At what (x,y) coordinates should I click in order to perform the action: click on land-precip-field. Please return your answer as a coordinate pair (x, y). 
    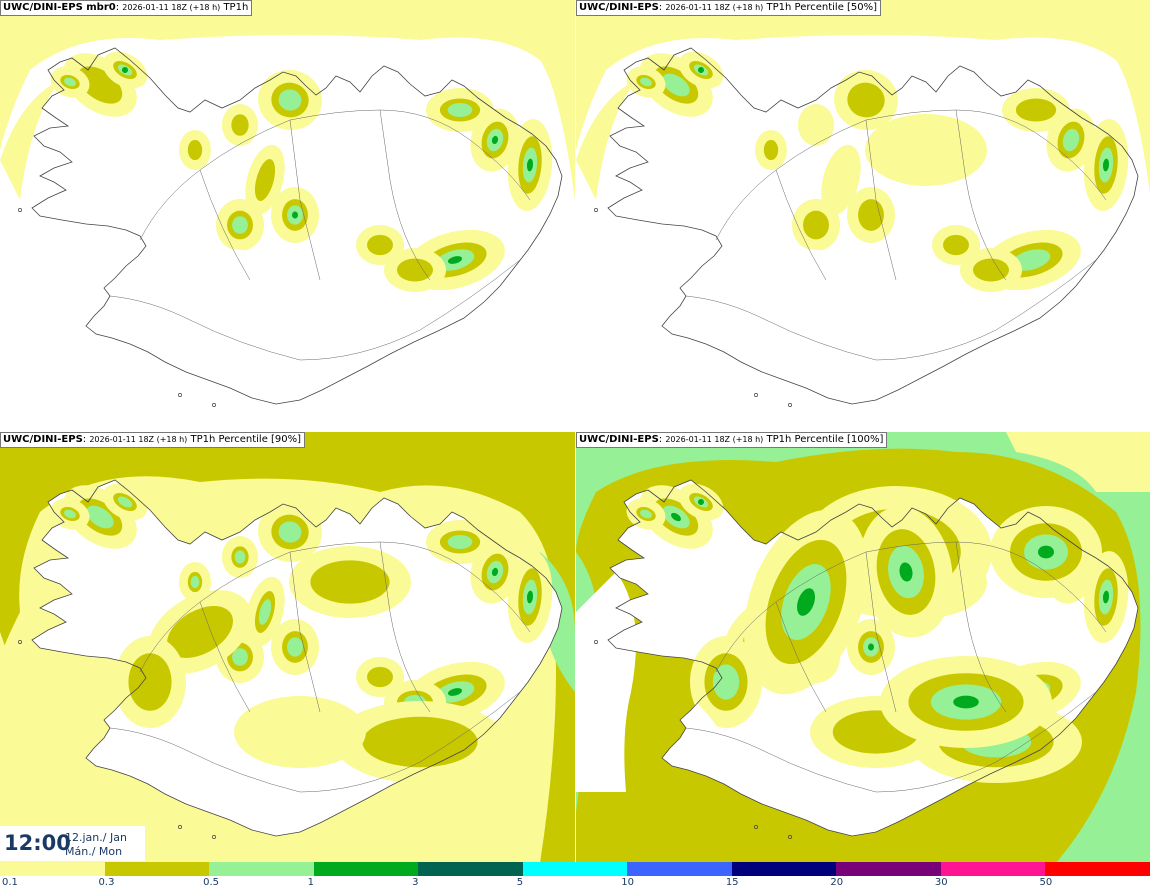
    Looking at the image, I should click on (877, 171).